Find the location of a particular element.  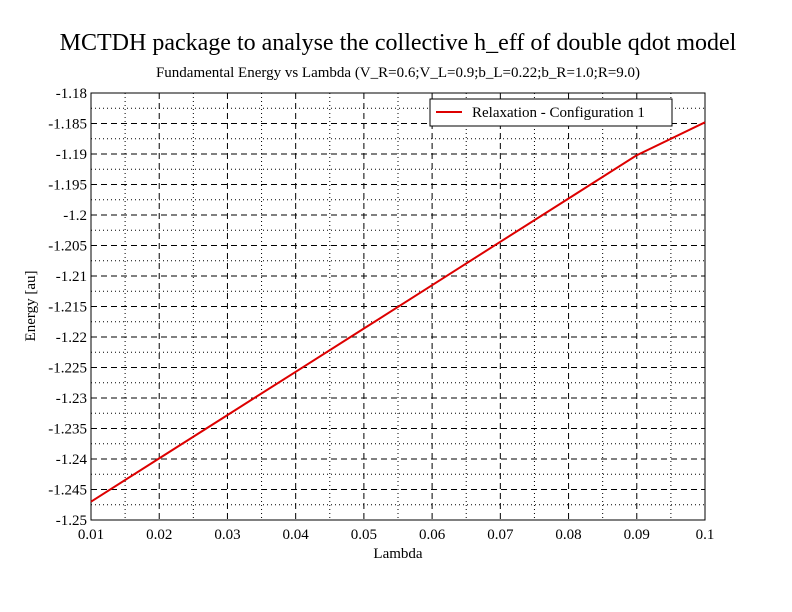

x-tick-label: 0.09 is located at coordinates (637, 535).